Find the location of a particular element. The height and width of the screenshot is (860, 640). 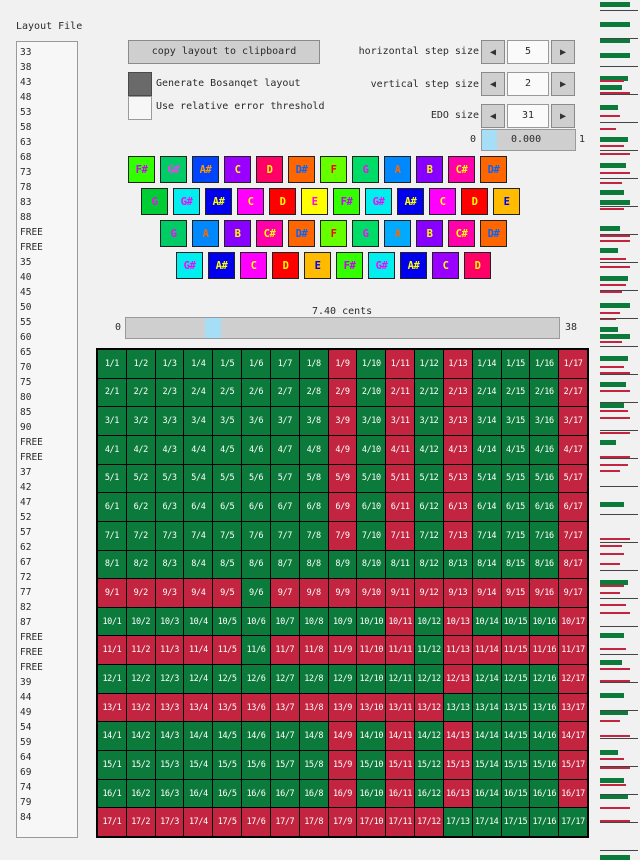

ratio-cell: 1/10 is located at coordinates (371, 364).